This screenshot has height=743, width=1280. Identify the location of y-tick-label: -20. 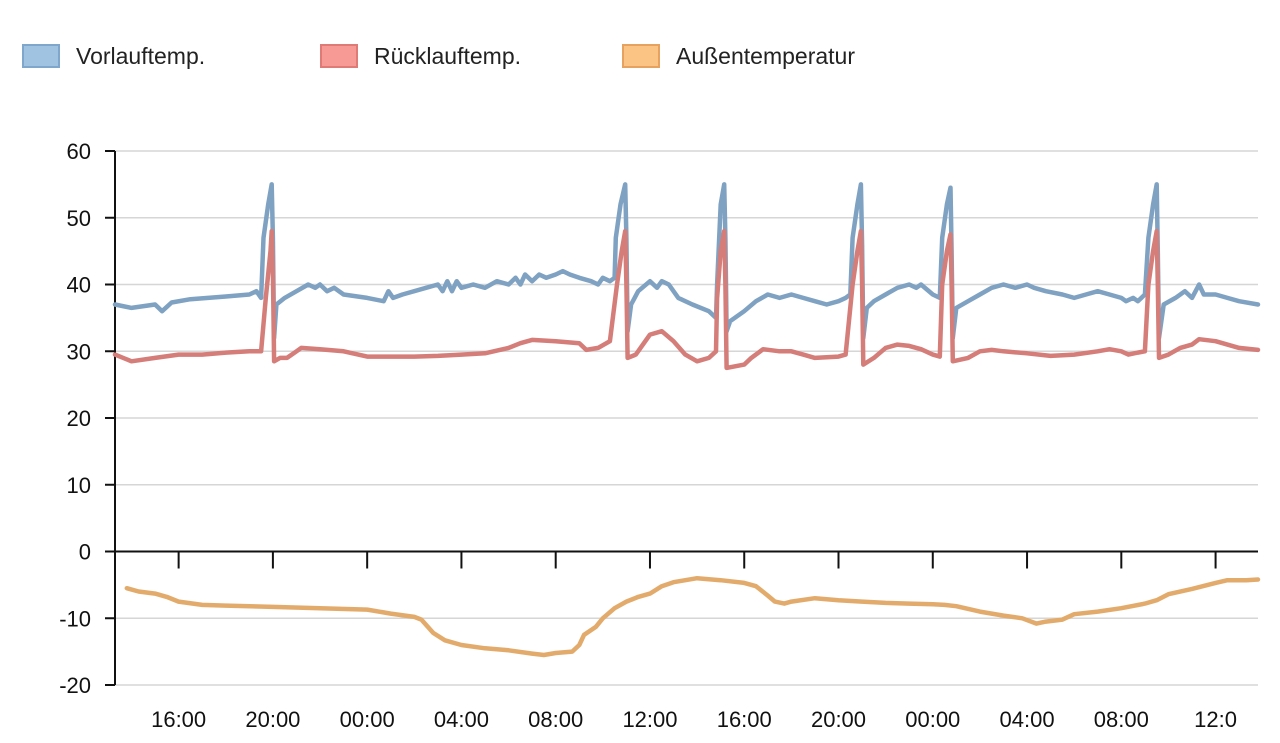
(75, 685).